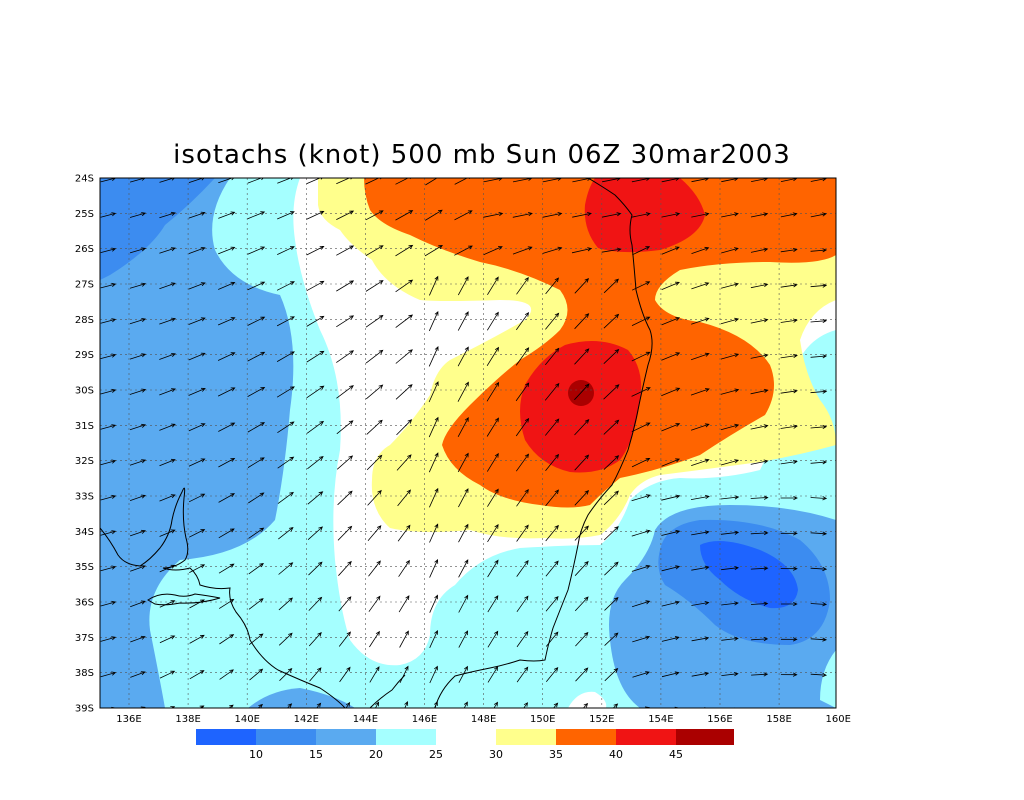  What do you see at coordinates (256, 754) in the screenshot?
I see `colorbar-label: 10` at bounding box center [256, 754].